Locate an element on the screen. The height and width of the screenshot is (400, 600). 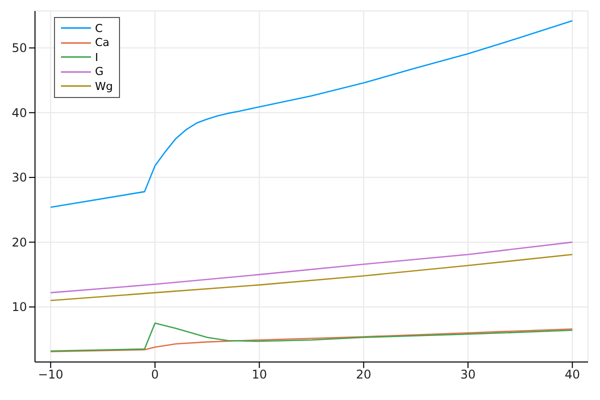
legend-label: Wg is located at coordinates (104, 86).